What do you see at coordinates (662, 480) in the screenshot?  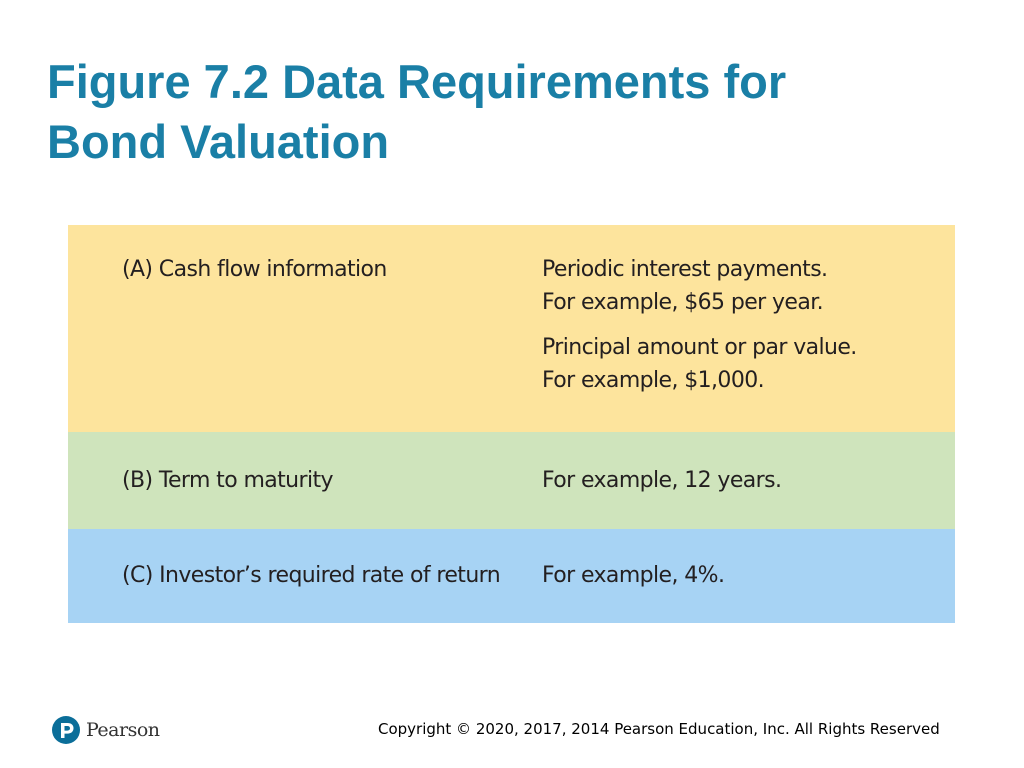 I see `row-detail: For example, 12 years.` at bounding box center [662, 480].